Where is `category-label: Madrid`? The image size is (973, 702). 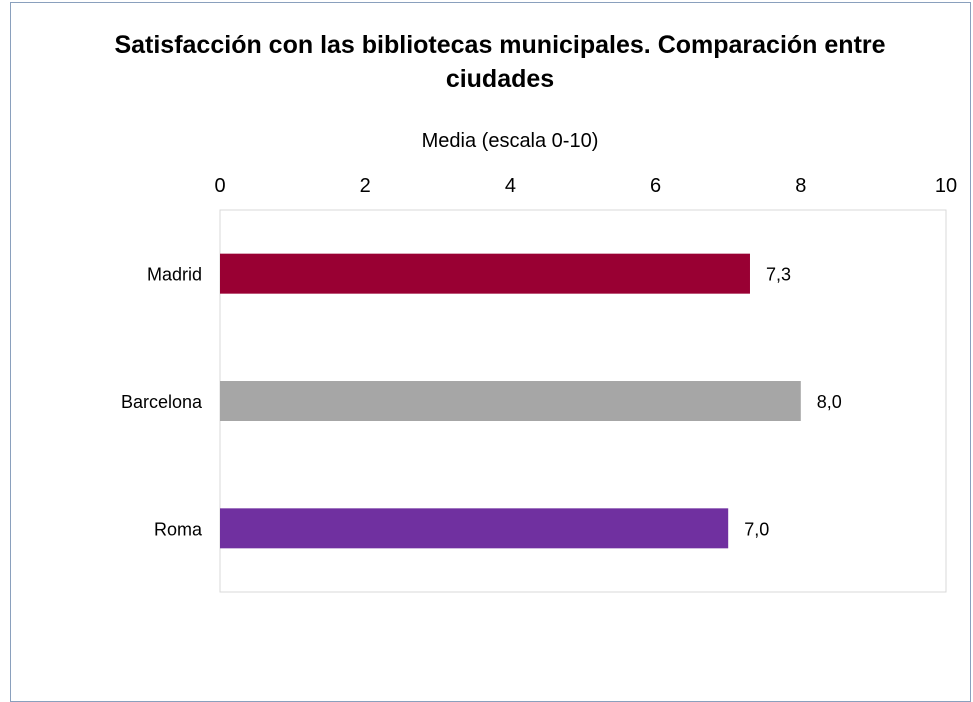
category-label: Madrid is located at coordinates (174, 275).